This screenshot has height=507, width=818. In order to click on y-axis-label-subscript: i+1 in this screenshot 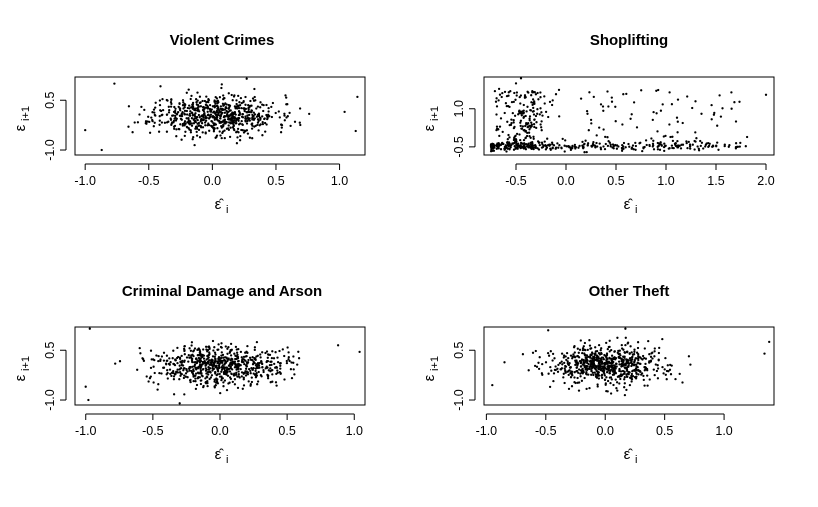, I will do `click(26, 113)`.